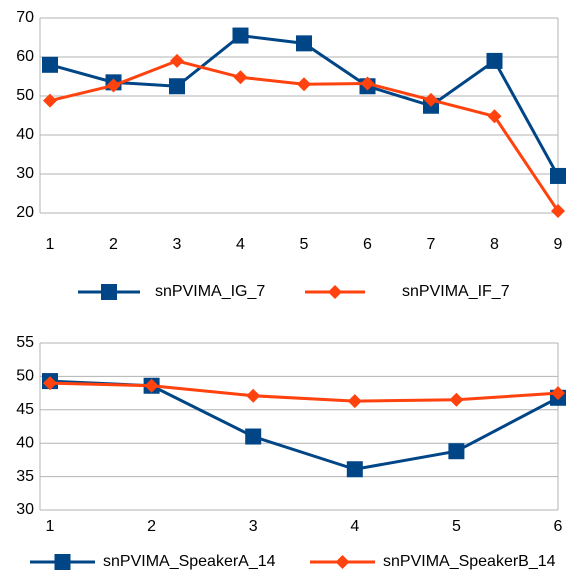 The height and width of the screenshot is (574, 570). I want to click on y-tick-label: 70, so click(25, 17).